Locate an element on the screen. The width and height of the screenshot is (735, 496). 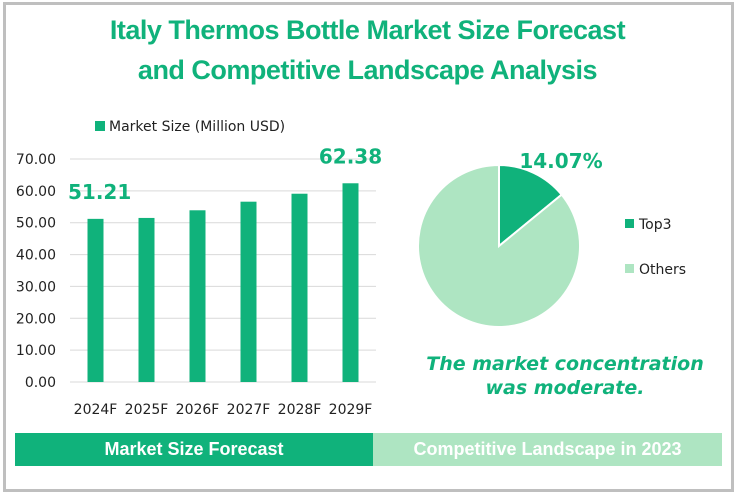
pie-chart is located at coordinates (499, 245).